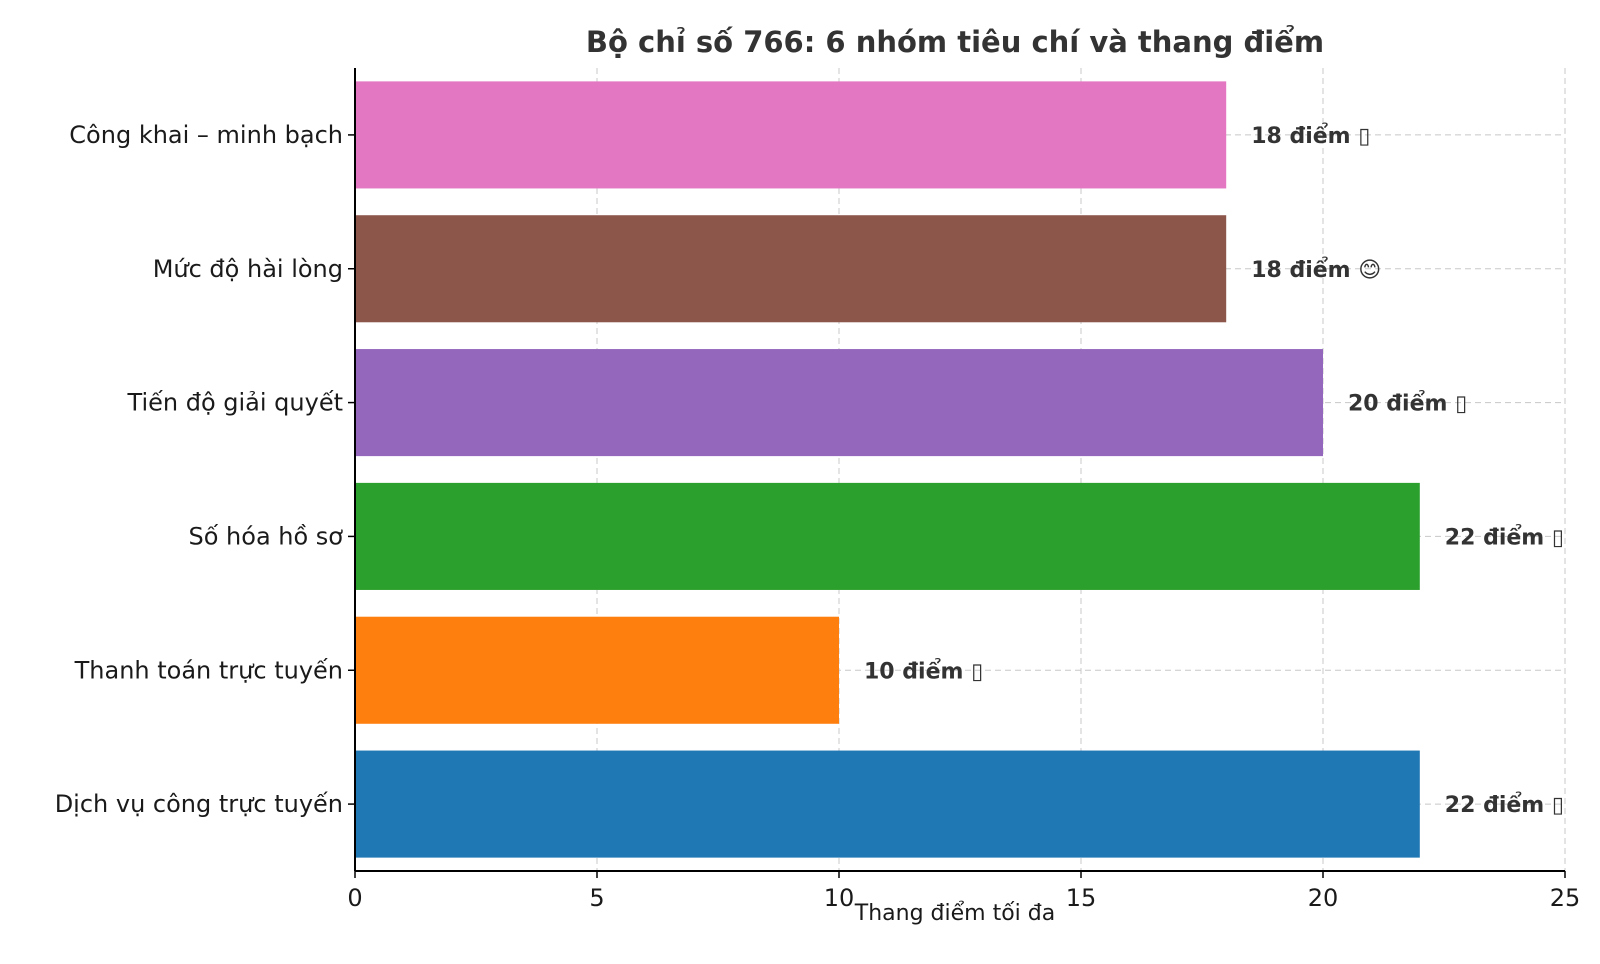  I want to click on bar-data-label: 10 điểm ▯, so click(923, 671).